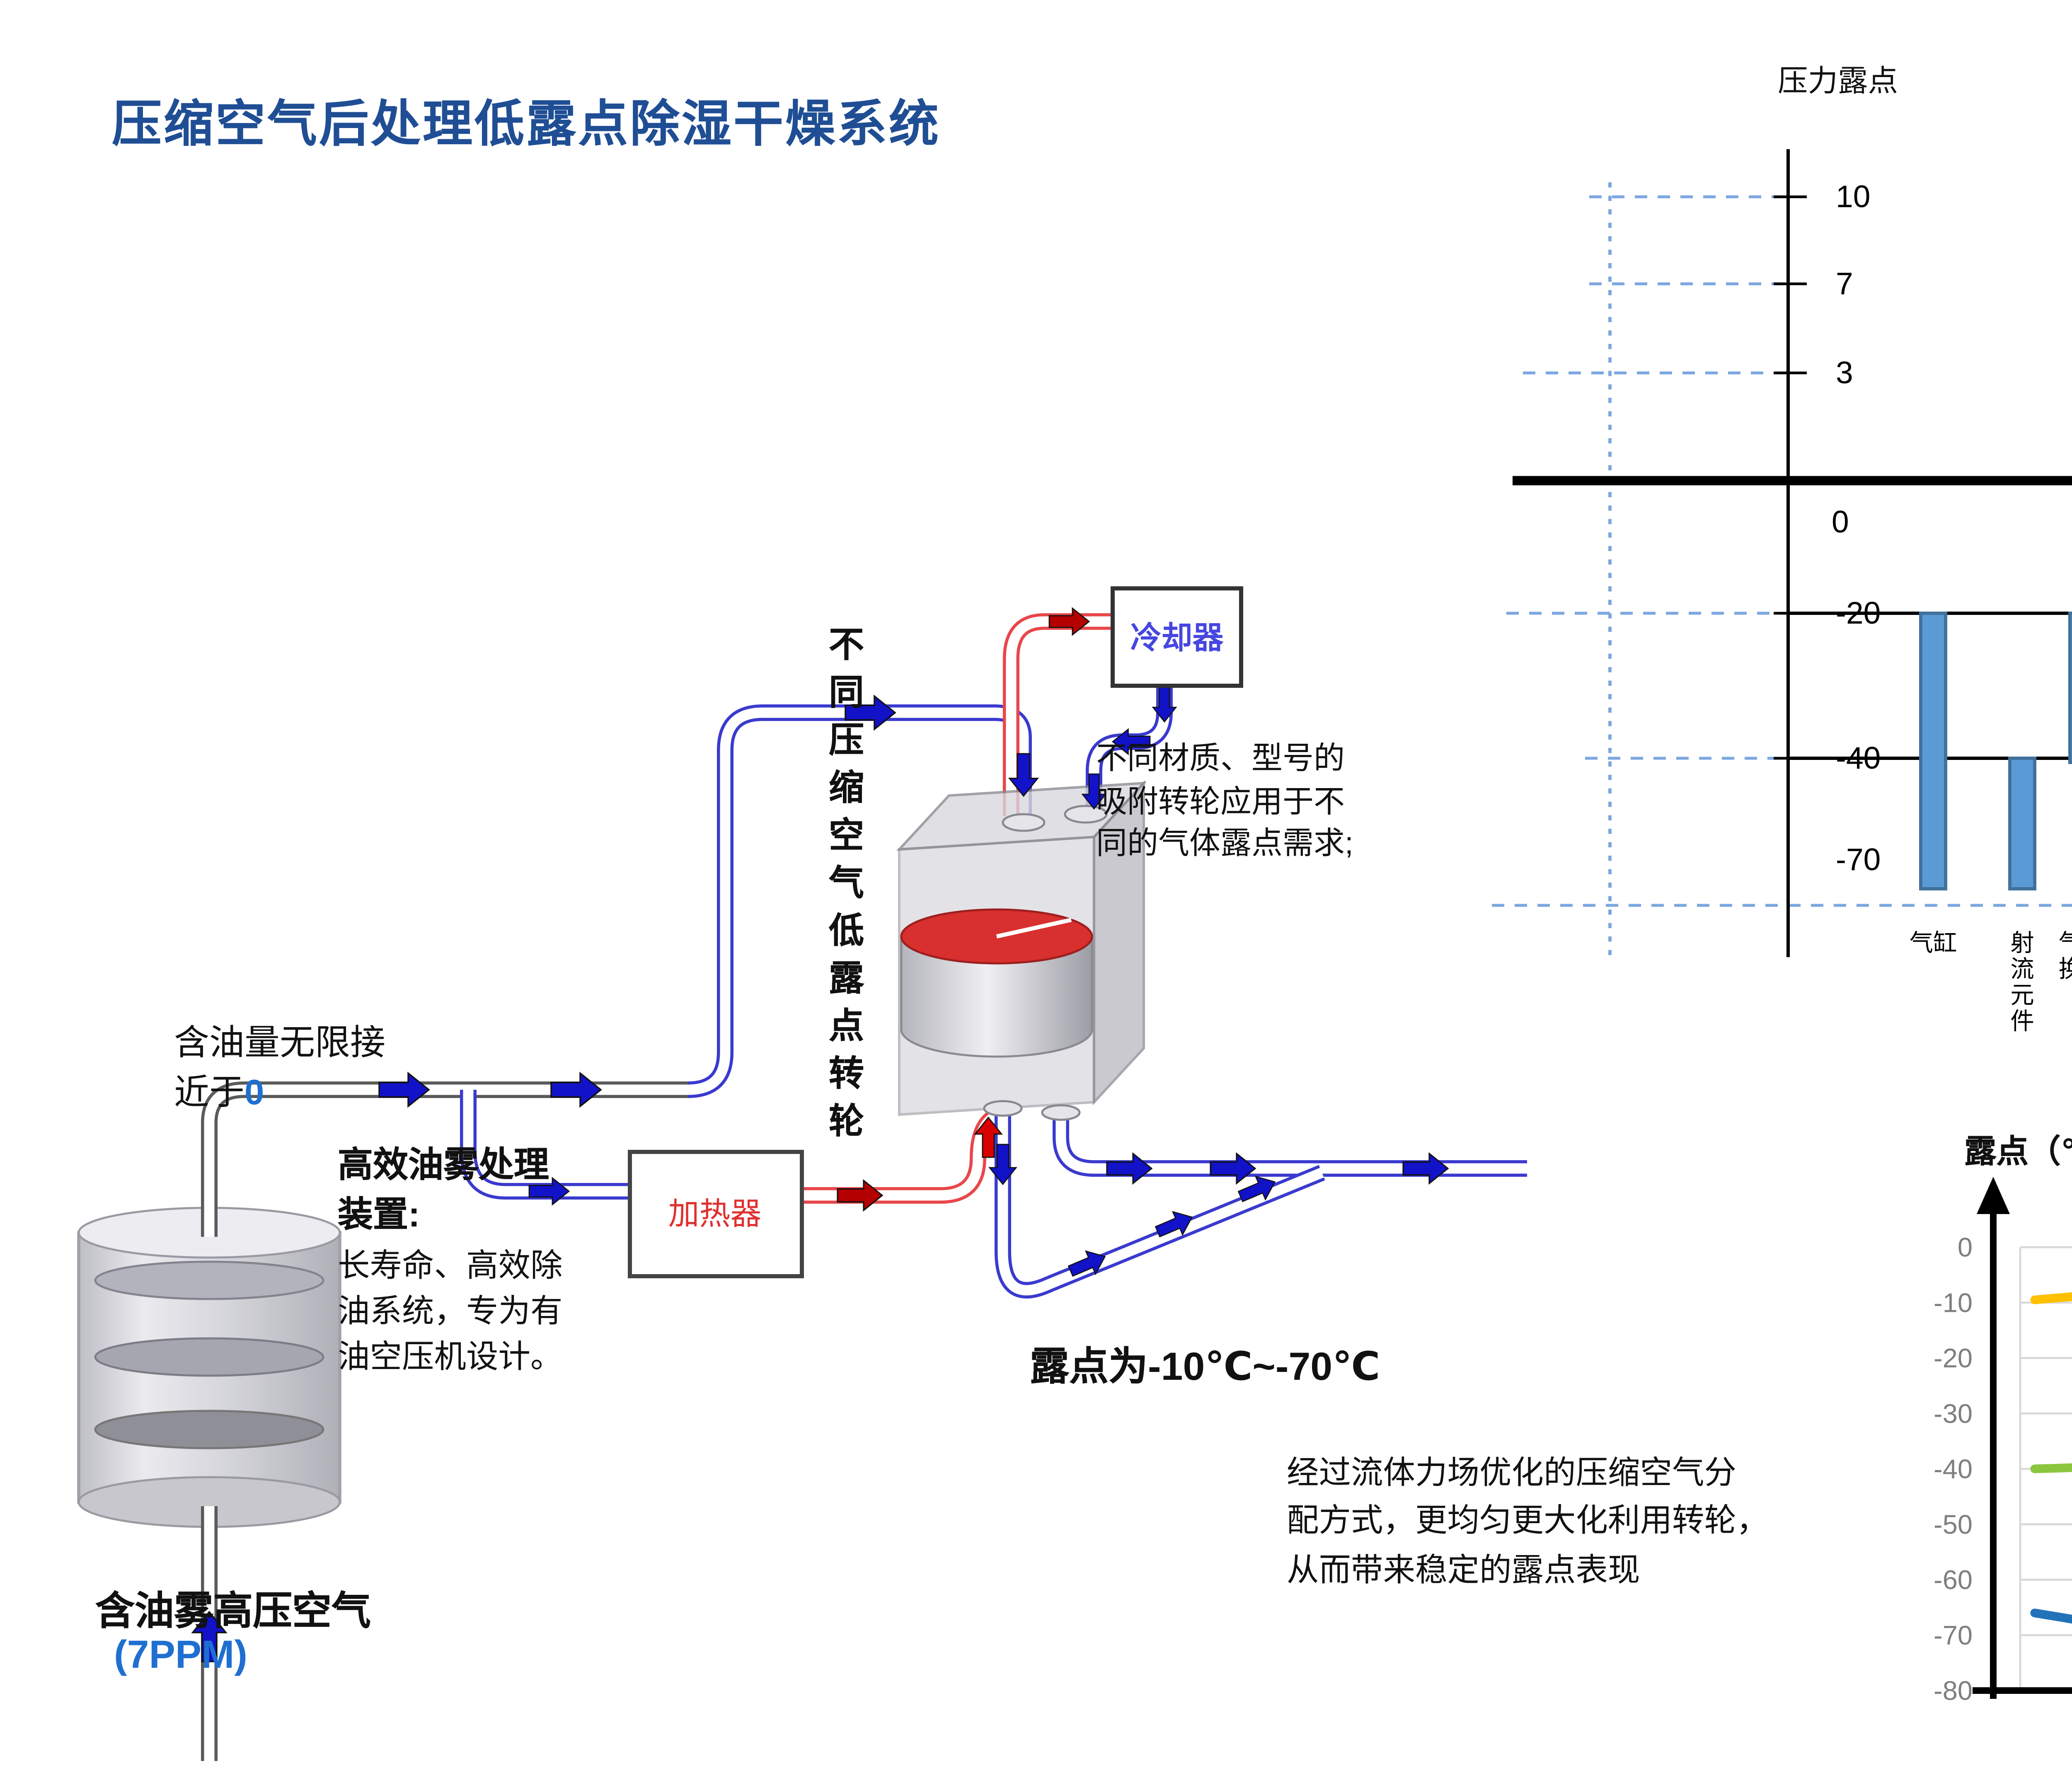 This screenshot has width=2072, height=1790. I want to click on line-y-tick-label: -70, so click(1953, 1635).